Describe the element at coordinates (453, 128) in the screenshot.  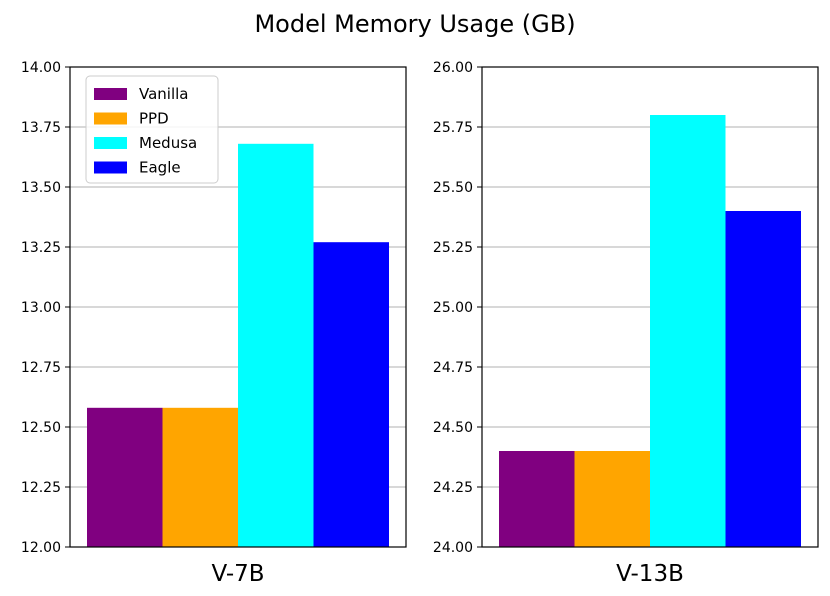
I see `y-tick-label: 25.75` at that location.